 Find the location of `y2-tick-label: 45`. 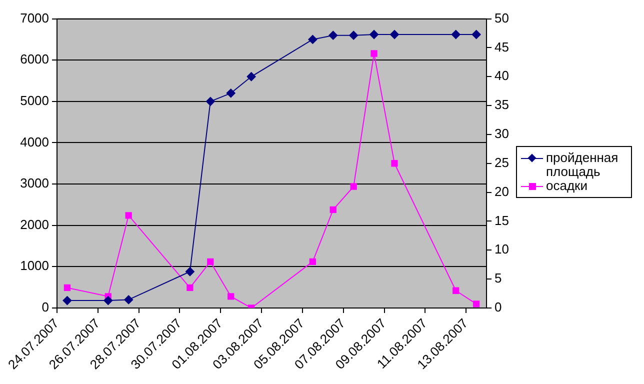

y2-tick-label: 45 is located at coordinates (502, 46).